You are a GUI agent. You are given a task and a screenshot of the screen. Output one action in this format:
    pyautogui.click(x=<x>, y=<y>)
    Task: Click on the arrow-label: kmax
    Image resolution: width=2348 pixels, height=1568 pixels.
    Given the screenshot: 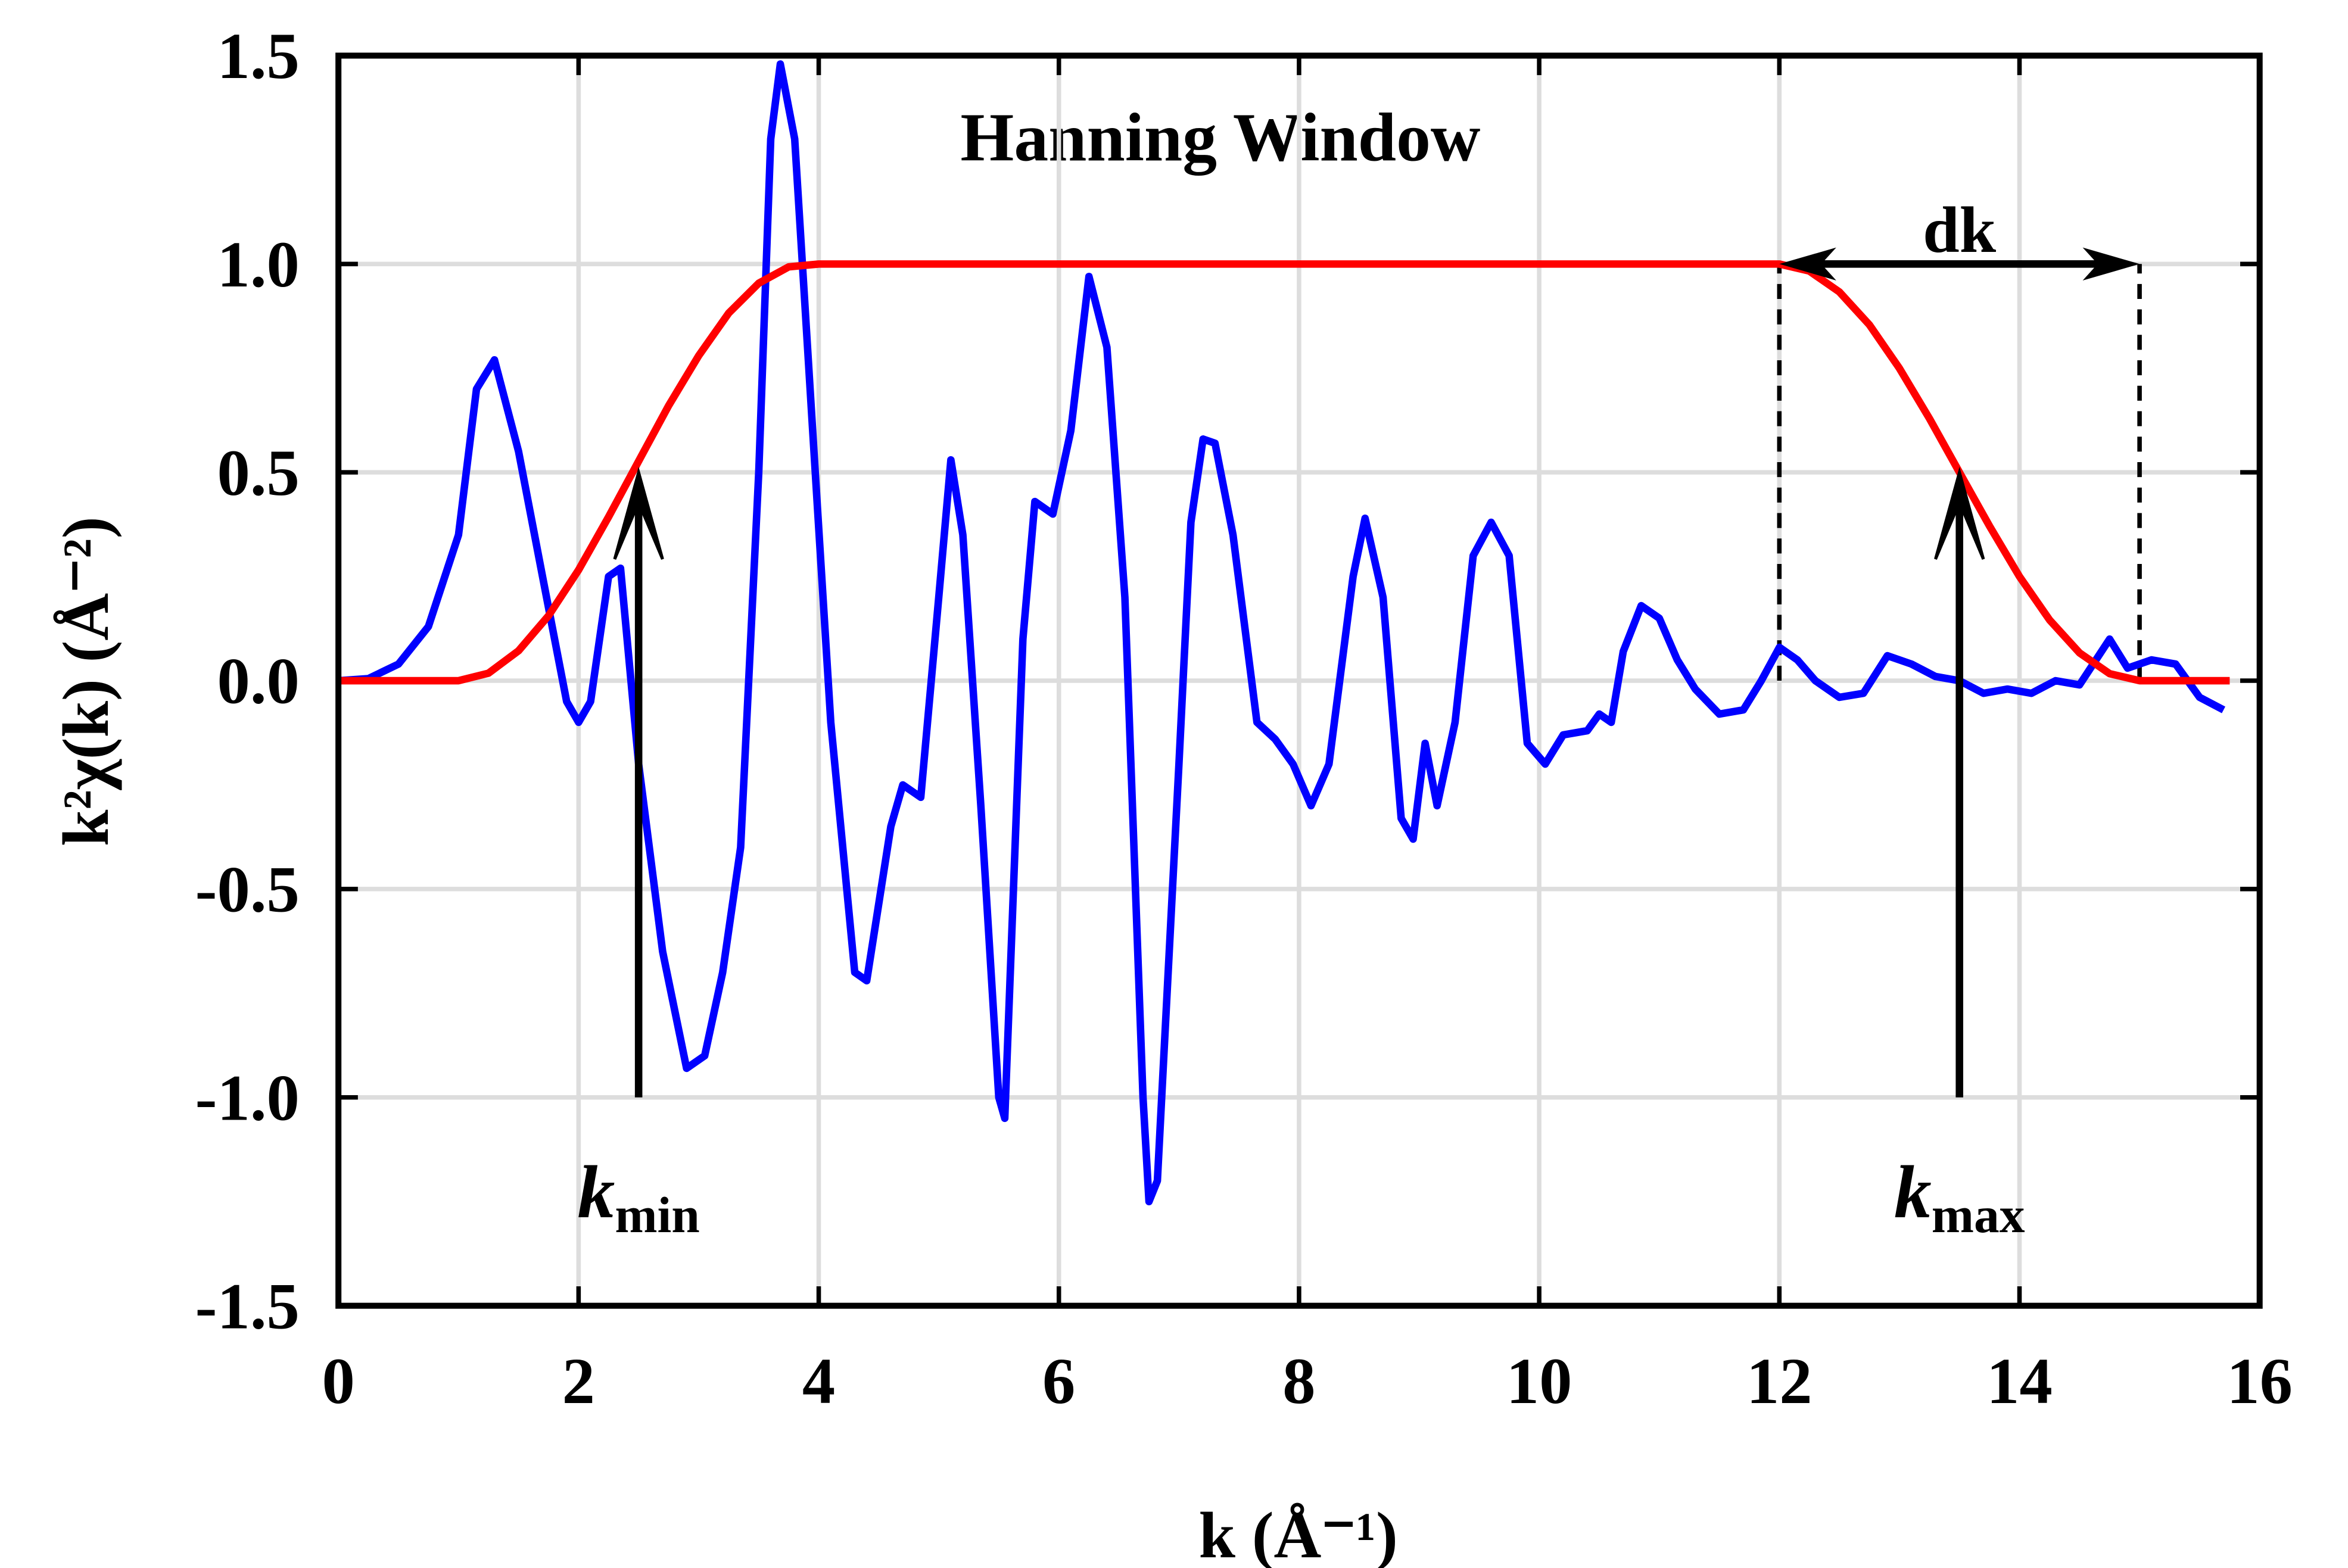 What is the action you would take?
    pyautogui.click(x=1959, y=1197)
    